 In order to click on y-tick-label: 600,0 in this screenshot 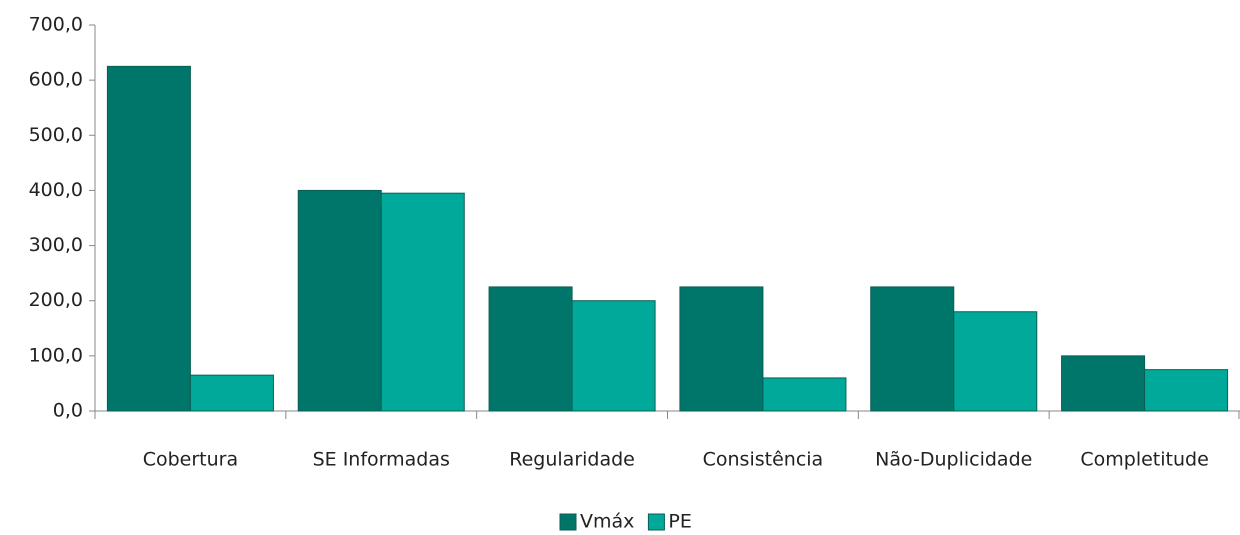, I will do `click(56, 80)`.